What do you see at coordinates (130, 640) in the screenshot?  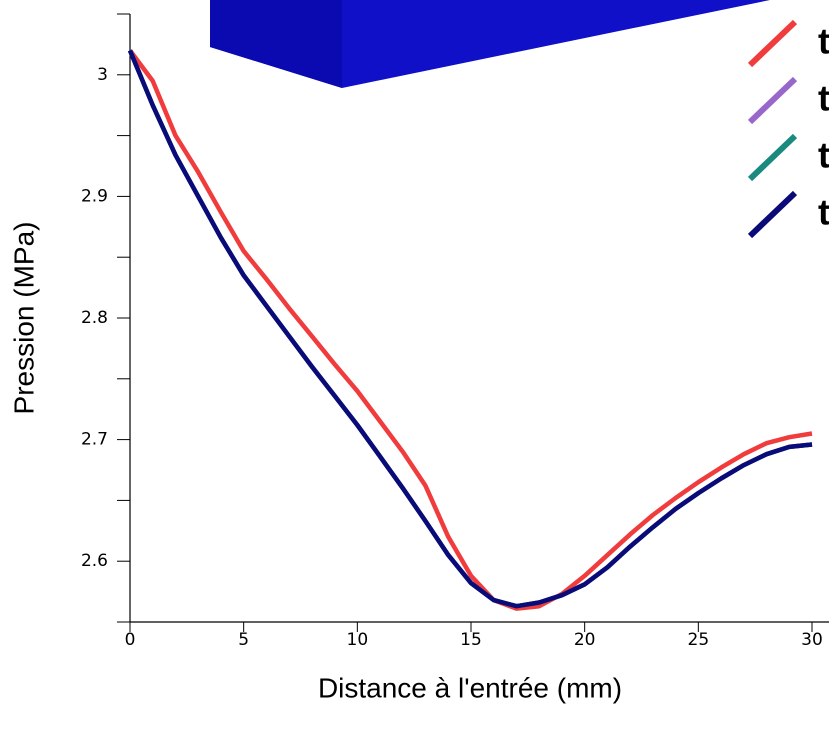 I see `x-tick-label: 0` at bounding box center [130, 640].